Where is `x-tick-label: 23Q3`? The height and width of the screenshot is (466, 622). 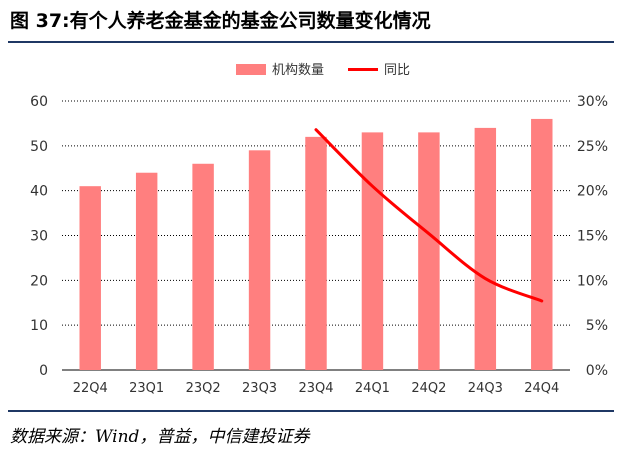 x-tick-label: 23Q3 is located at coordinates (259, 388).